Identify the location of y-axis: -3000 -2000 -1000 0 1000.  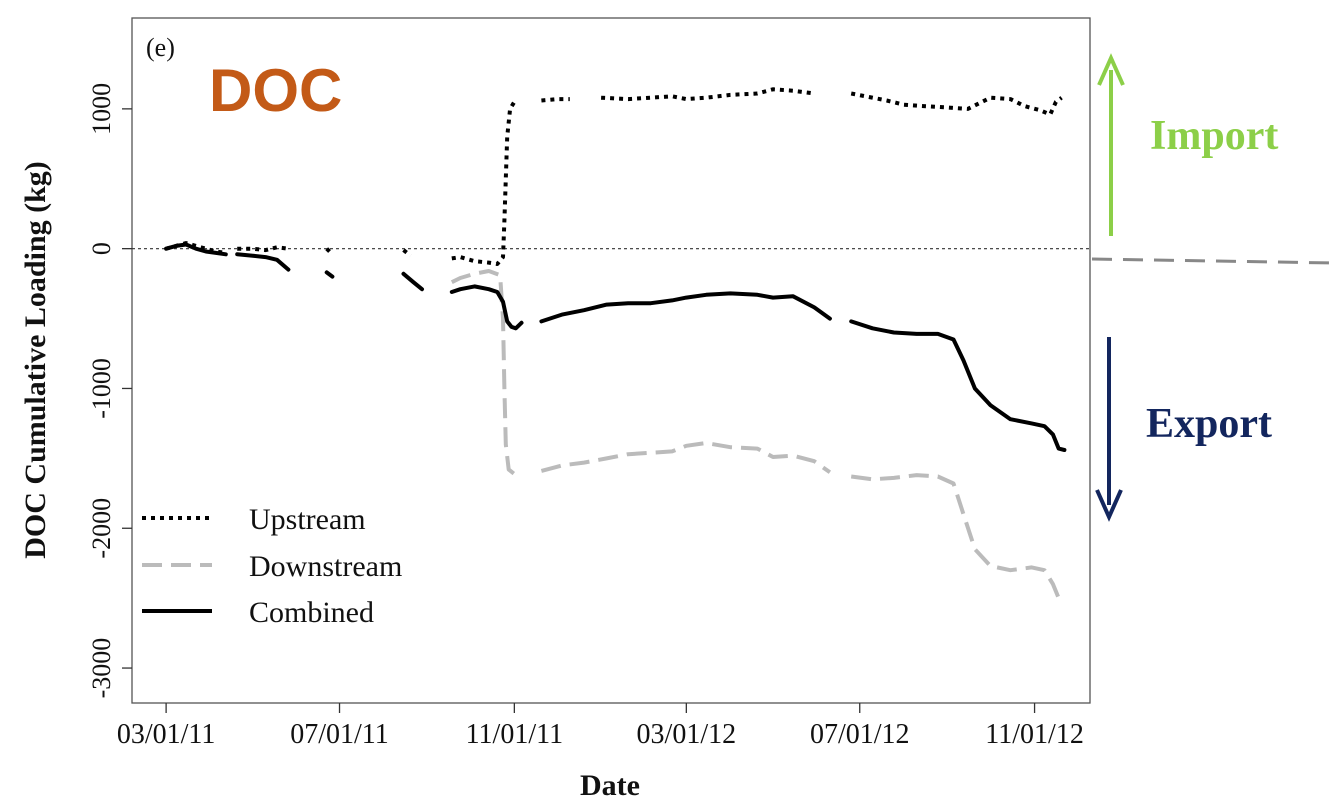
(109, 391).